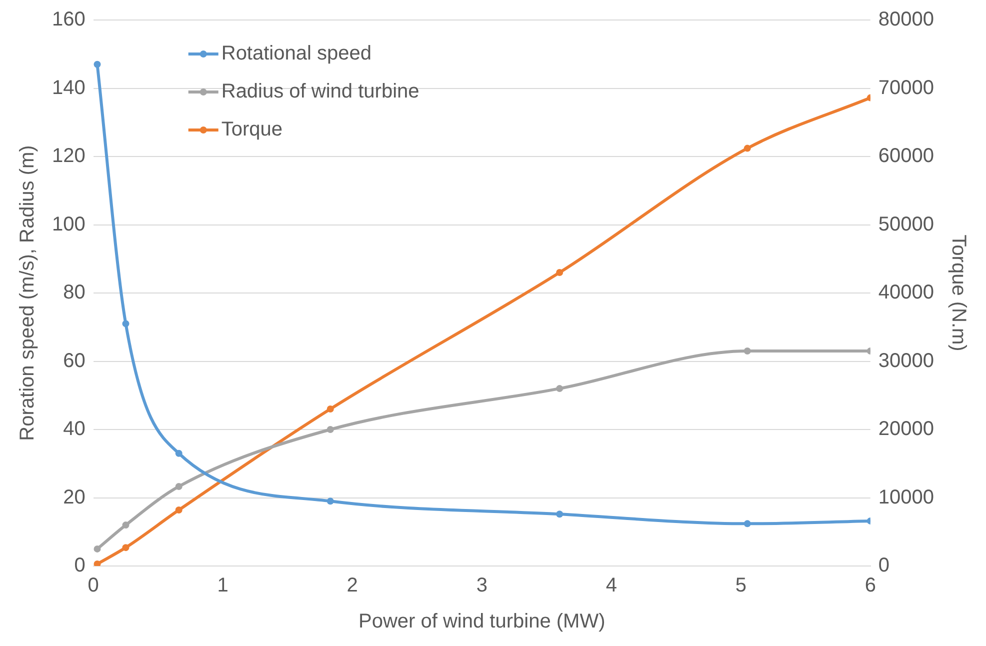 This screenshot has height=646, width=986. I want to click on y2-tick-label: 10000, so click(906, 497).